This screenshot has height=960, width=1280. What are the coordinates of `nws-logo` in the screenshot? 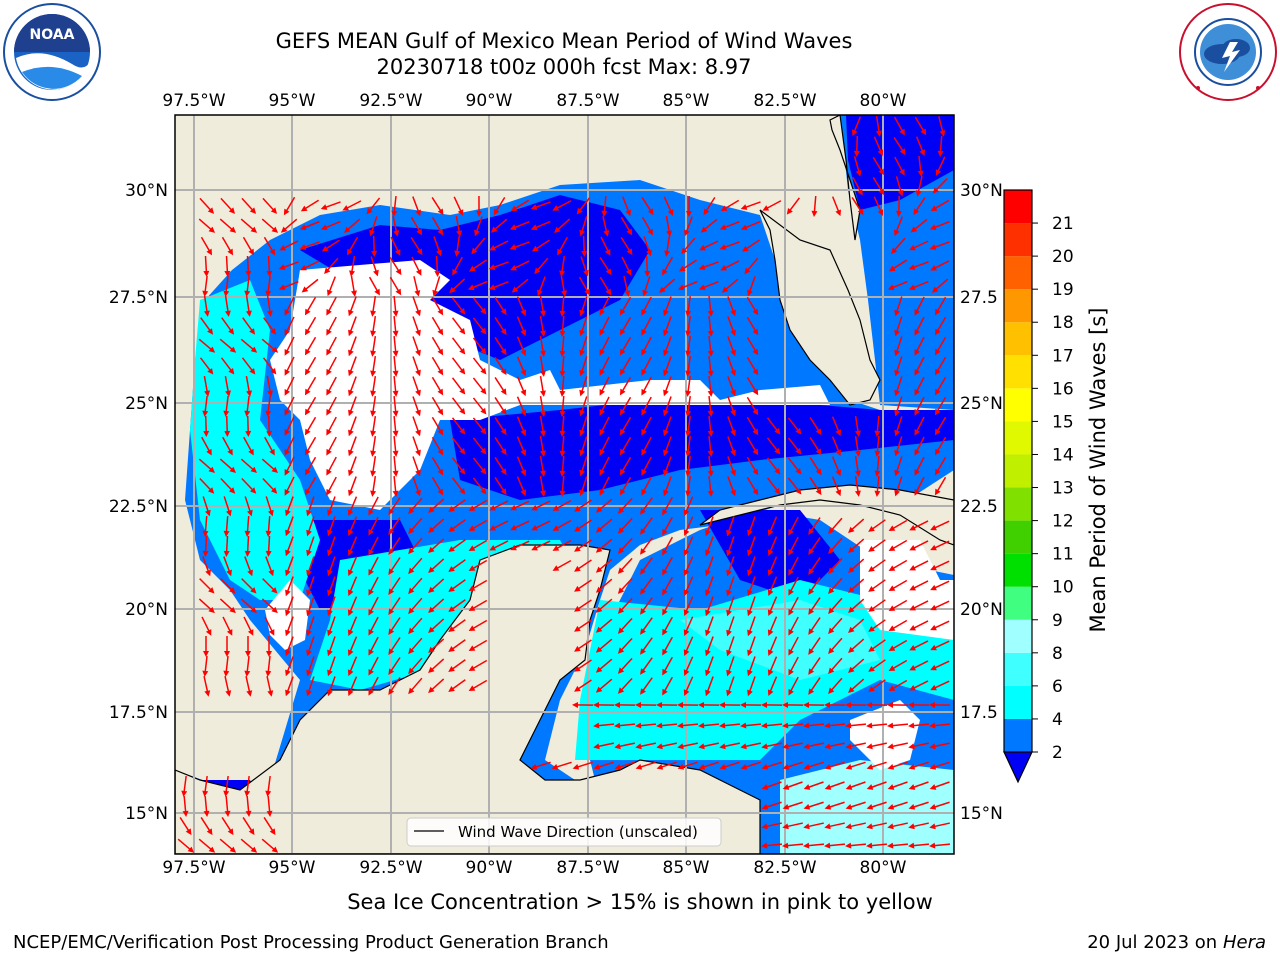 It's located at (1228, 52).